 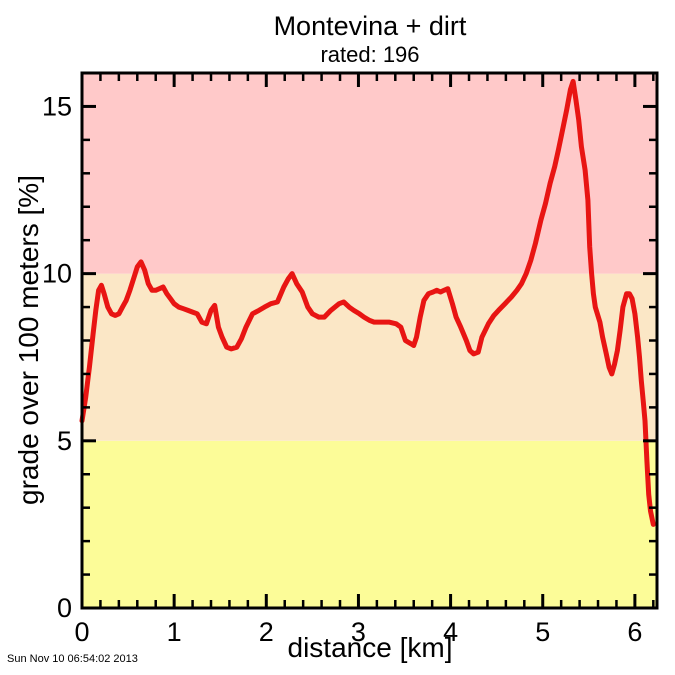 I want to click on x-tick-label: 1, so click(x=174, y=632).